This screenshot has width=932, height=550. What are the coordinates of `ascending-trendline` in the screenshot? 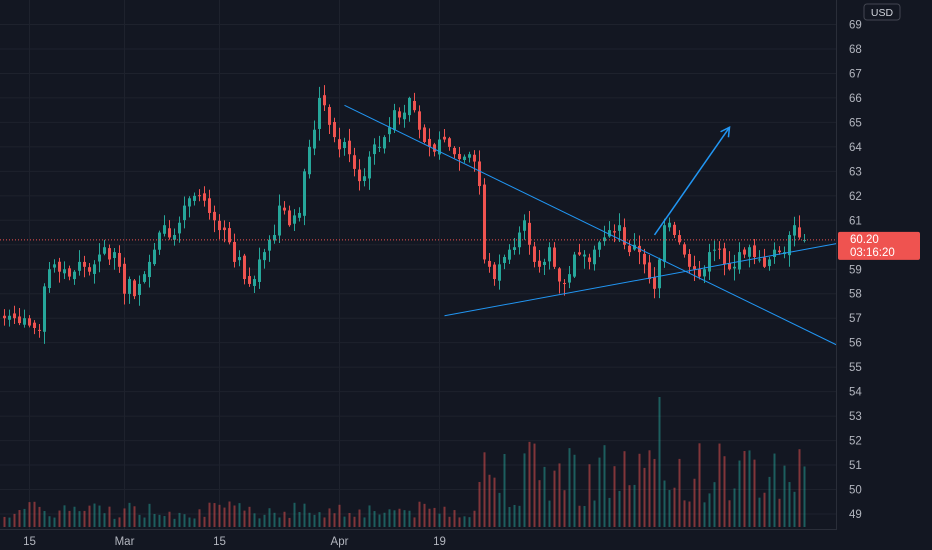 It's located at (641, 280).